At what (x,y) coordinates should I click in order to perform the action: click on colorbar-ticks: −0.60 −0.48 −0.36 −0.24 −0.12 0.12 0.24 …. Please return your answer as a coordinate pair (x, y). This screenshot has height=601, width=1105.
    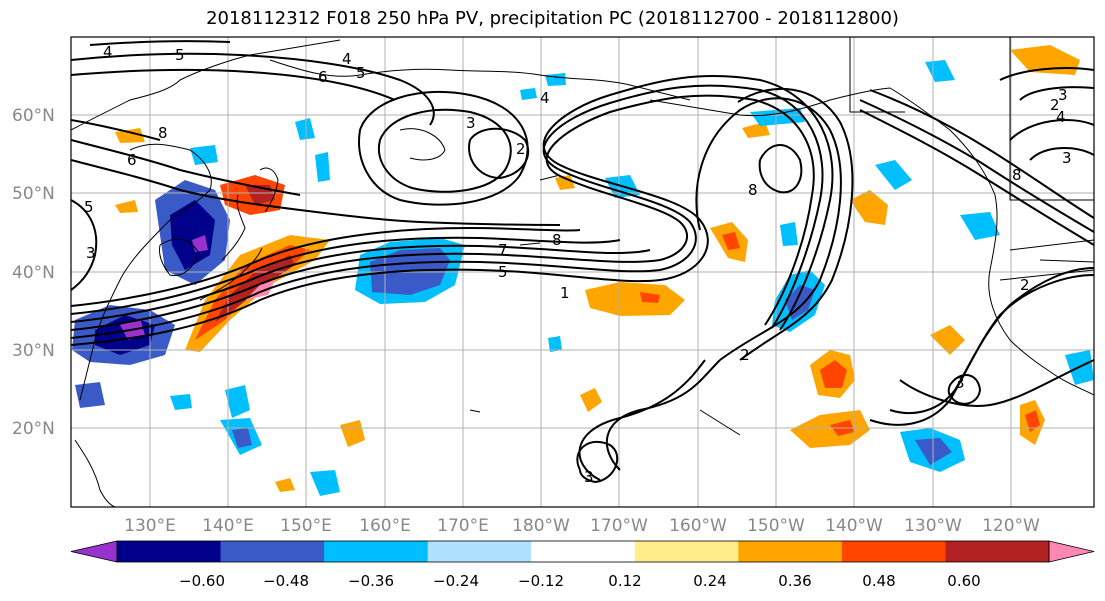
    Looking at the image, I should click on (580, 581).